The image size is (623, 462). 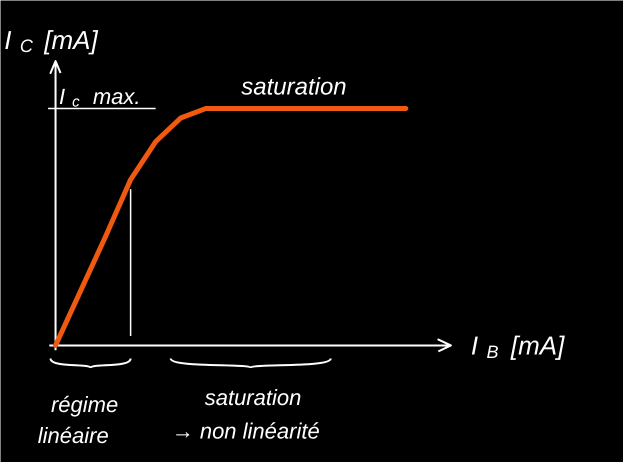 I want to click on text: → non linéarité, so click(x=246, y=431).